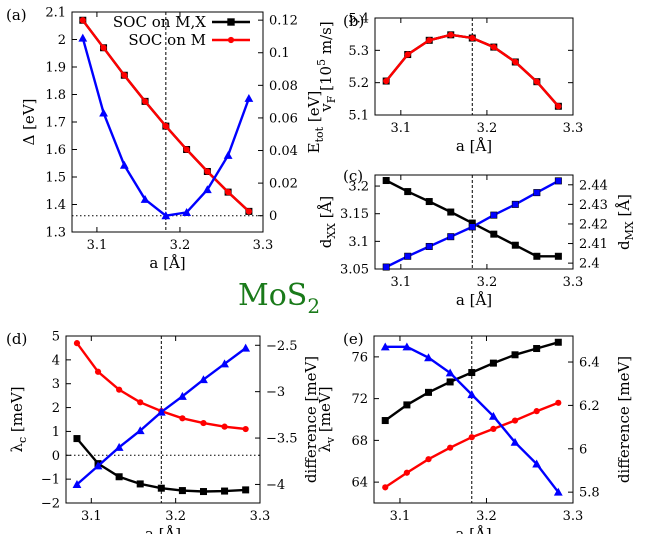 Image resolution: width=665 pixels, height=534 pixels. Describe the element at coordinates (589, 493) in the screenshot. I see `y2-tick-label: 5.8` at that location.